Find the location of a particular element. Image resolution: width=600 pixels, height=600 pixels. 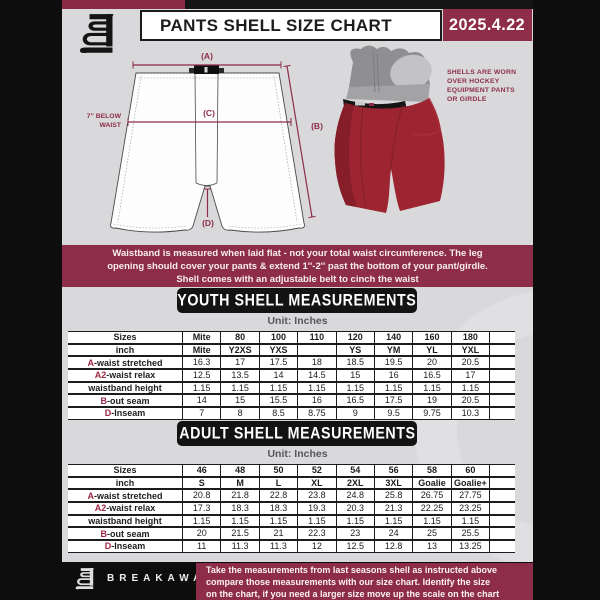

label-a: (A) is located at coordinates (207, 56).